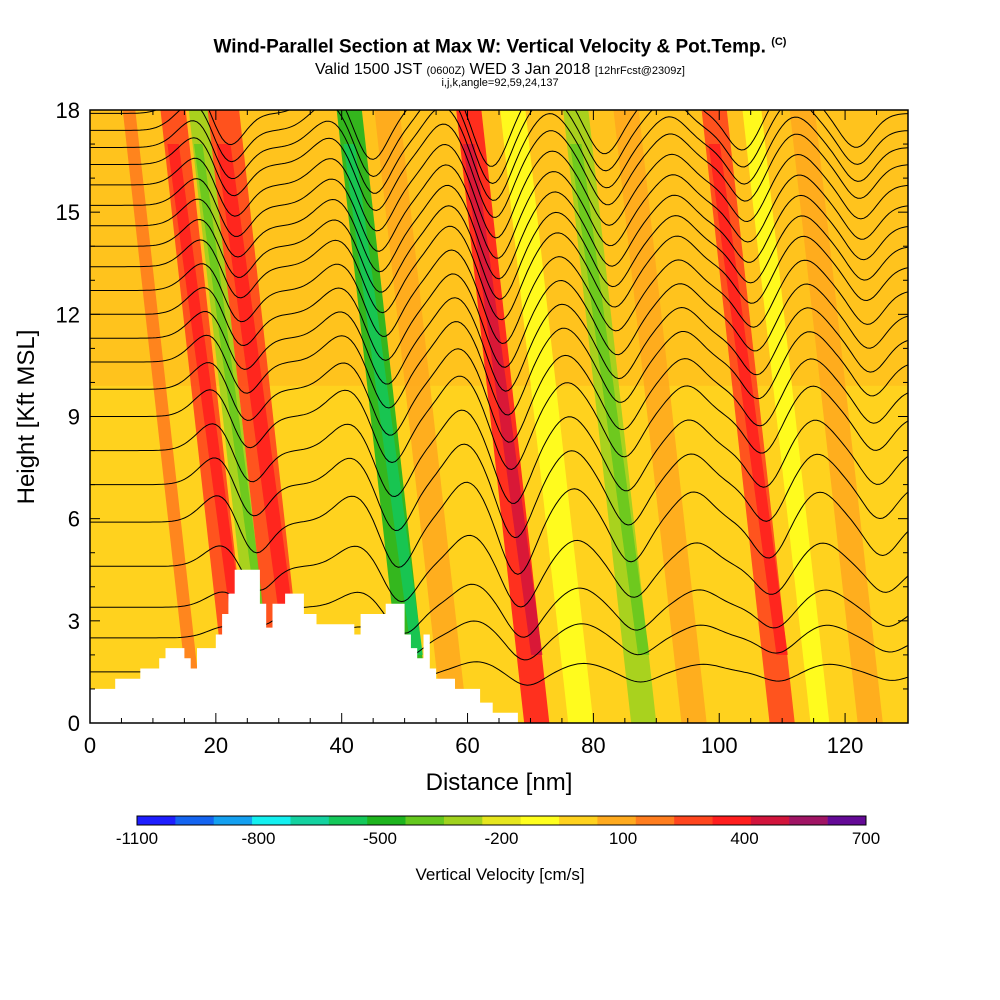  I want to click on y-tick-label: 15, so click(68, 212).